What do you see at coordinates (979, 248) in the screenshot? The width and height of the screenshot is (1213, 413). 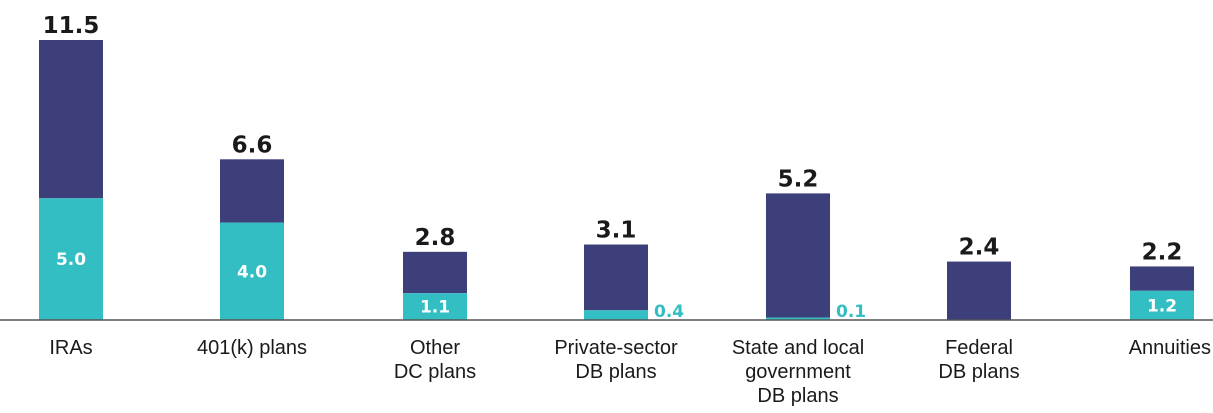 I see `bar-total-label: 2.4` at bounding box center [979, 248].